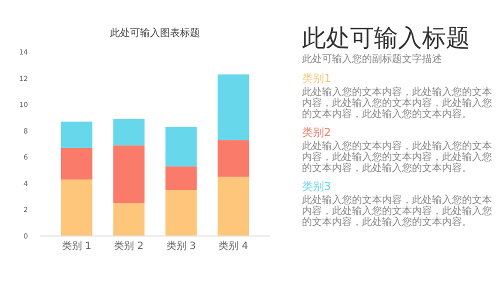  Describe the element at coordinates (372, 59) in the screenshot. I see `text: 此处可输入您的副标题文字描述` at that location.